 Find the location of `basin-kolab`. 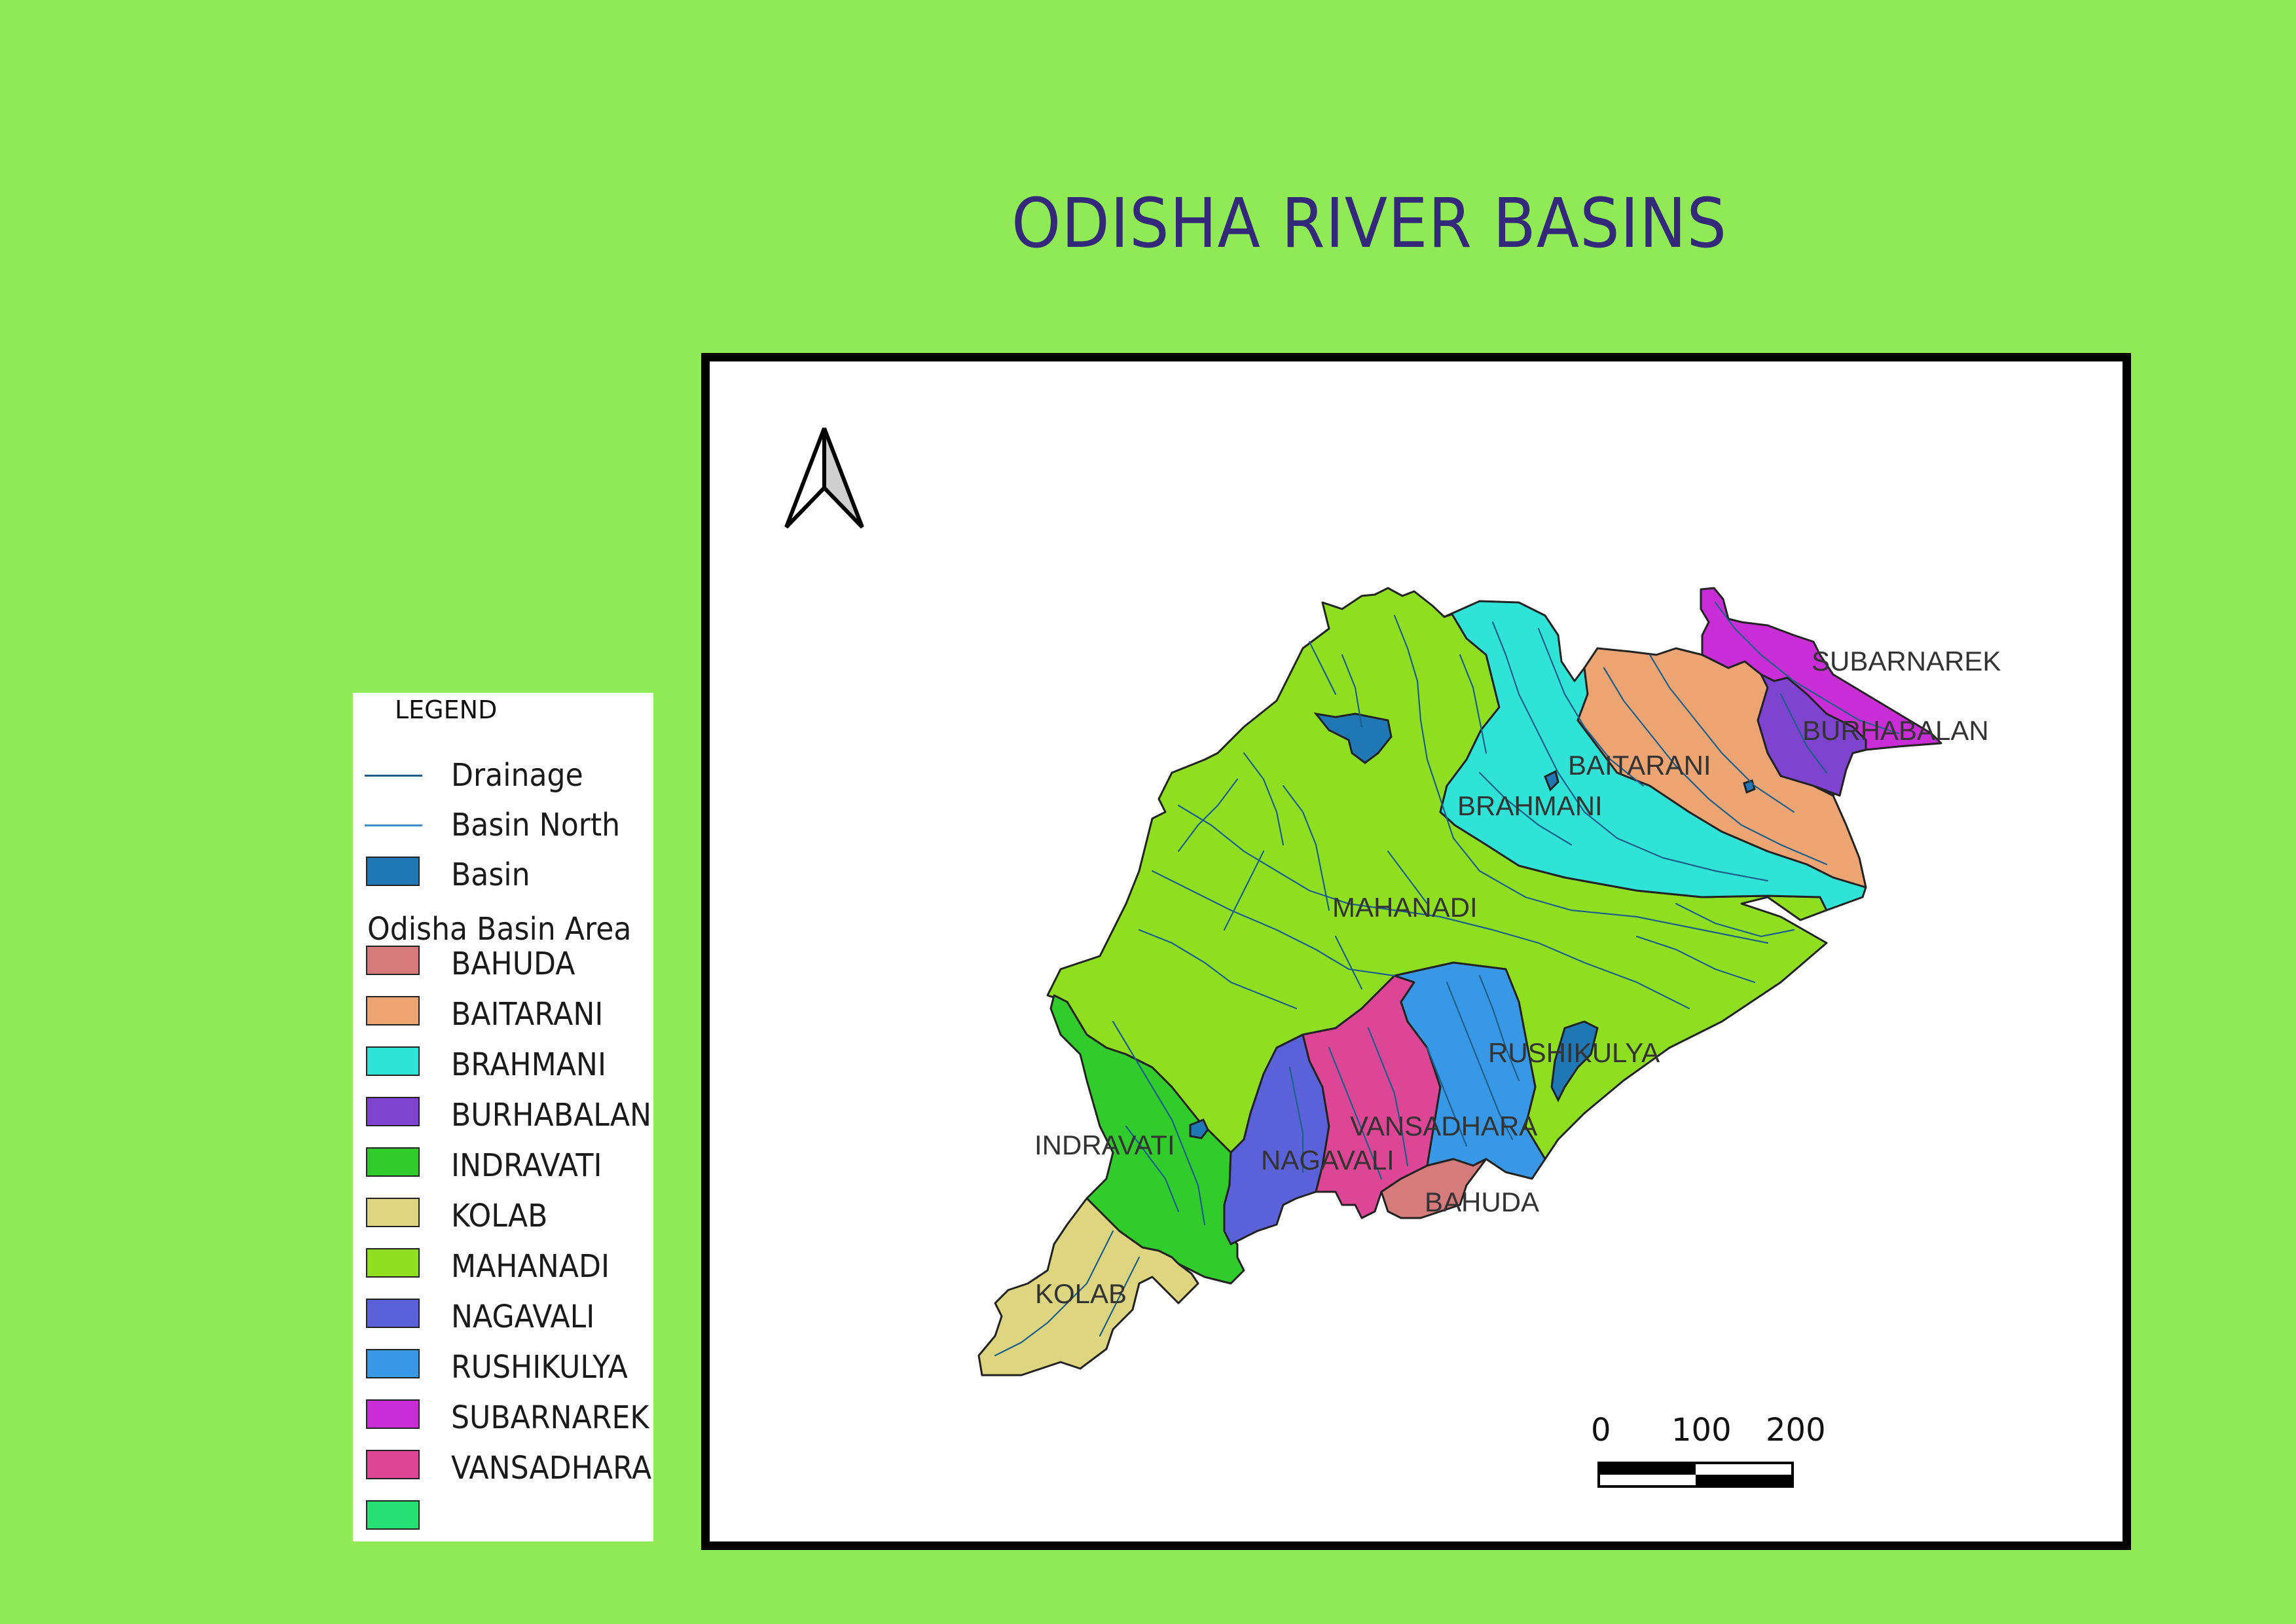

basin-kolab is located at coordinates (1088, 1286).